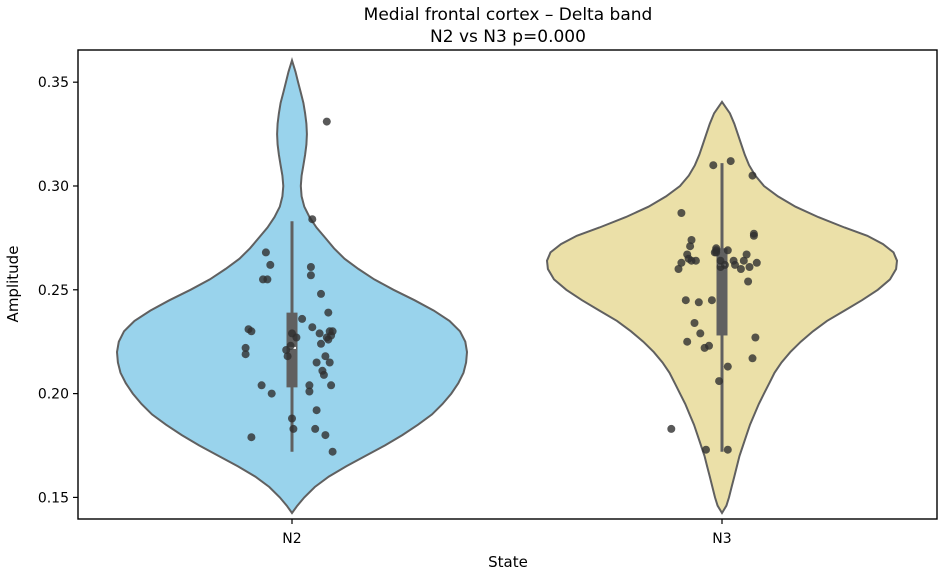 This screenshot has height=571, width=944. I want to click on y-axis-ticks: 0.15 0.20 0.25 0.30 0.35, so click(58, 290).